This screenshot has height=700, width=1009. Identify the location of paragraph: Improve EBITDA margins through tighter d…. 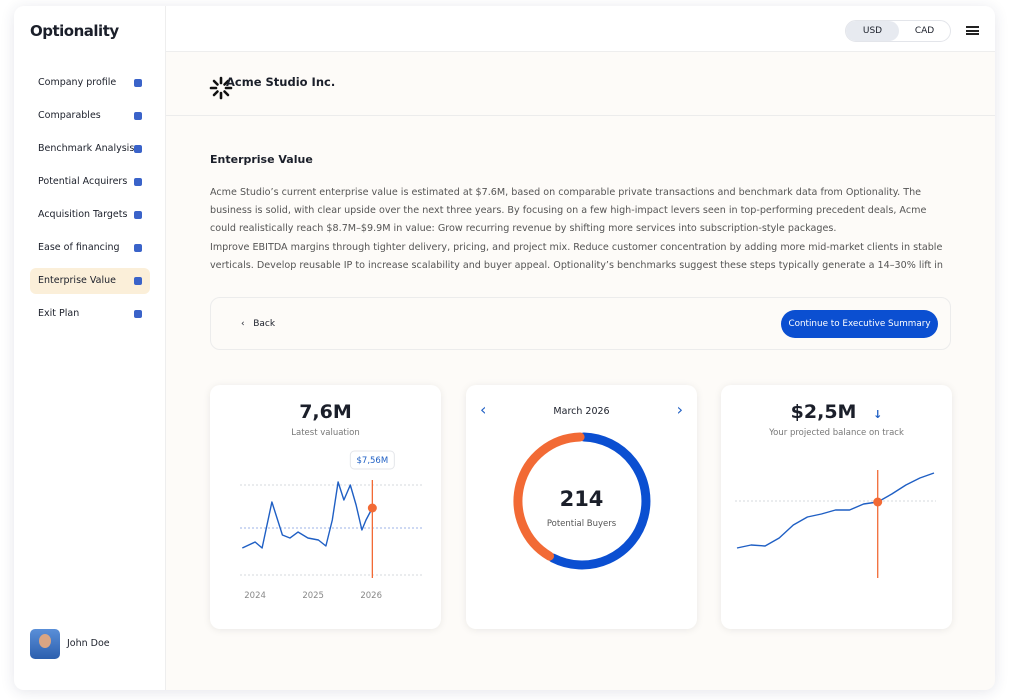
(577, 256).